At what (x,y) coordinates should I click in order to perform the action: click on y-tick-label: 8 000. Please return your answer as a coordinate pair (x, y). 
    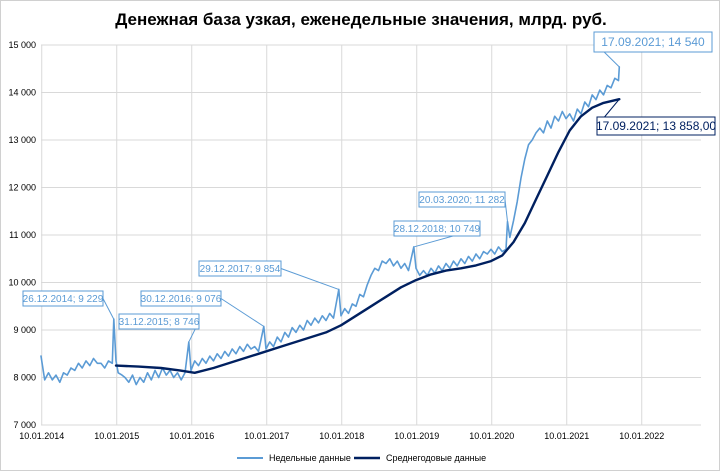
    Looking at the image, I should click on (24, 378).